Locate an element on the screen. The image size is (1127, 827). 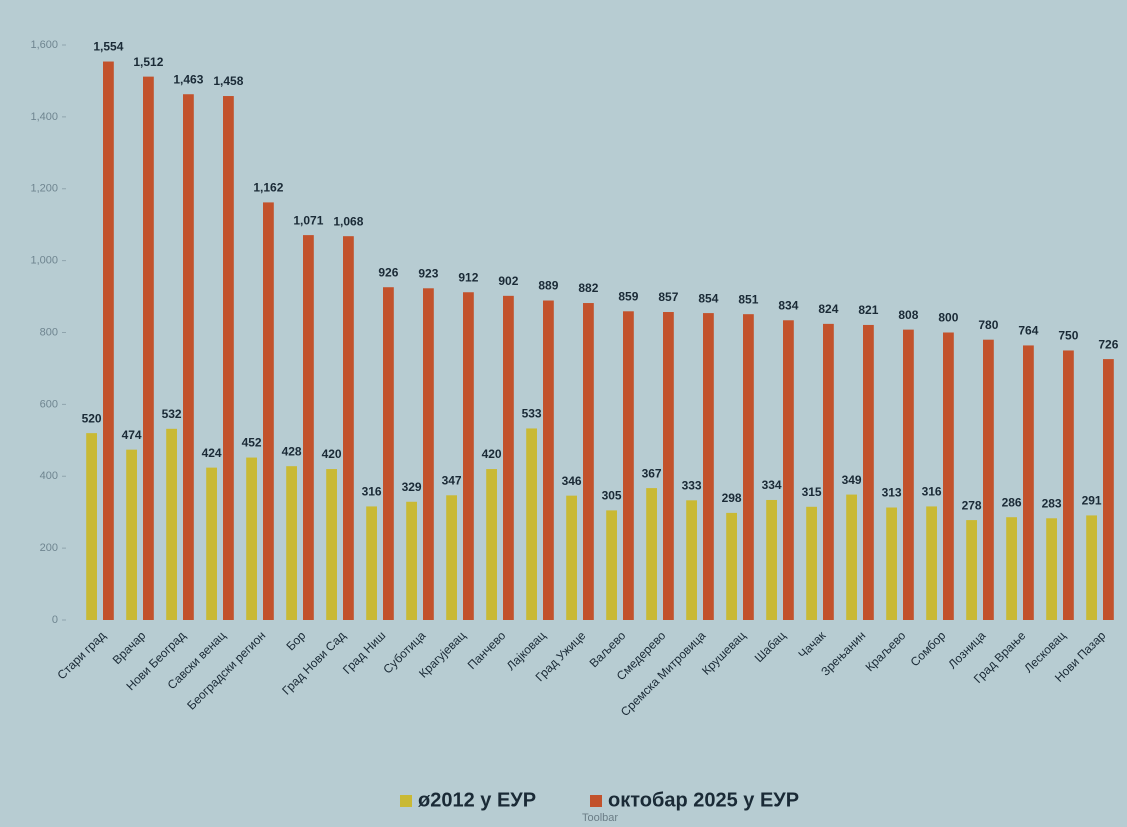
value-label: 346 is located at coordinates (572, 481).